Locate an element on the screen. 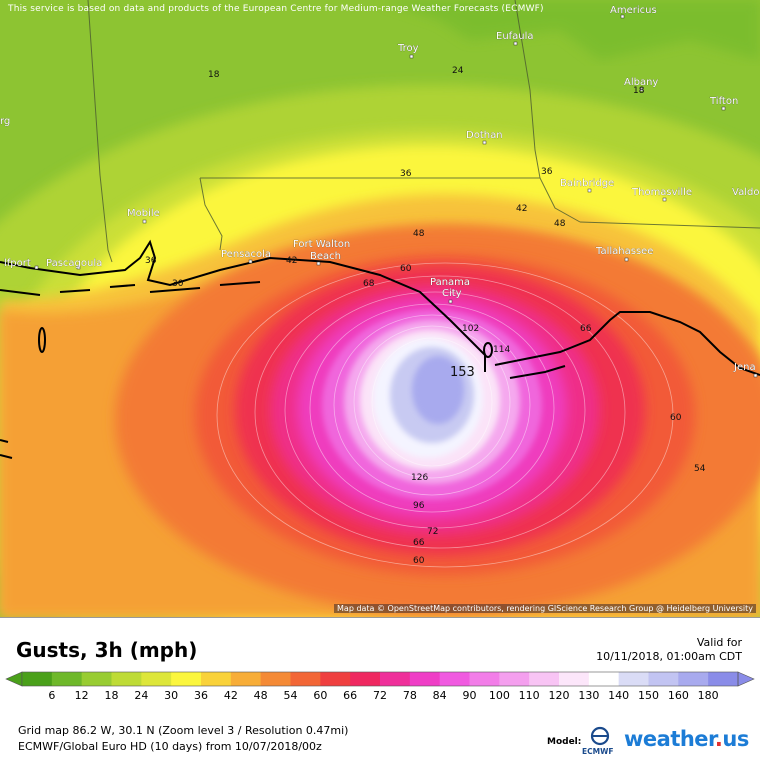 This screenshot has height=761, width=760. city-label-pascagoula: Pascagoula is located at coordinates (74, 263).